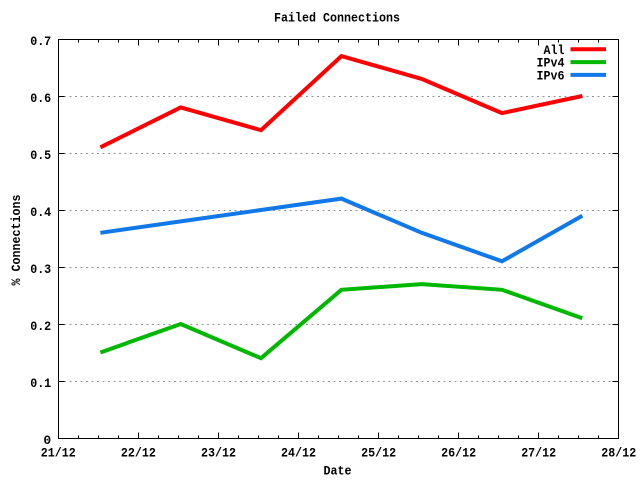  Describe the element at coordinates (40, 212) in the screenshot. I see `svg-text: 0.4` at that location.